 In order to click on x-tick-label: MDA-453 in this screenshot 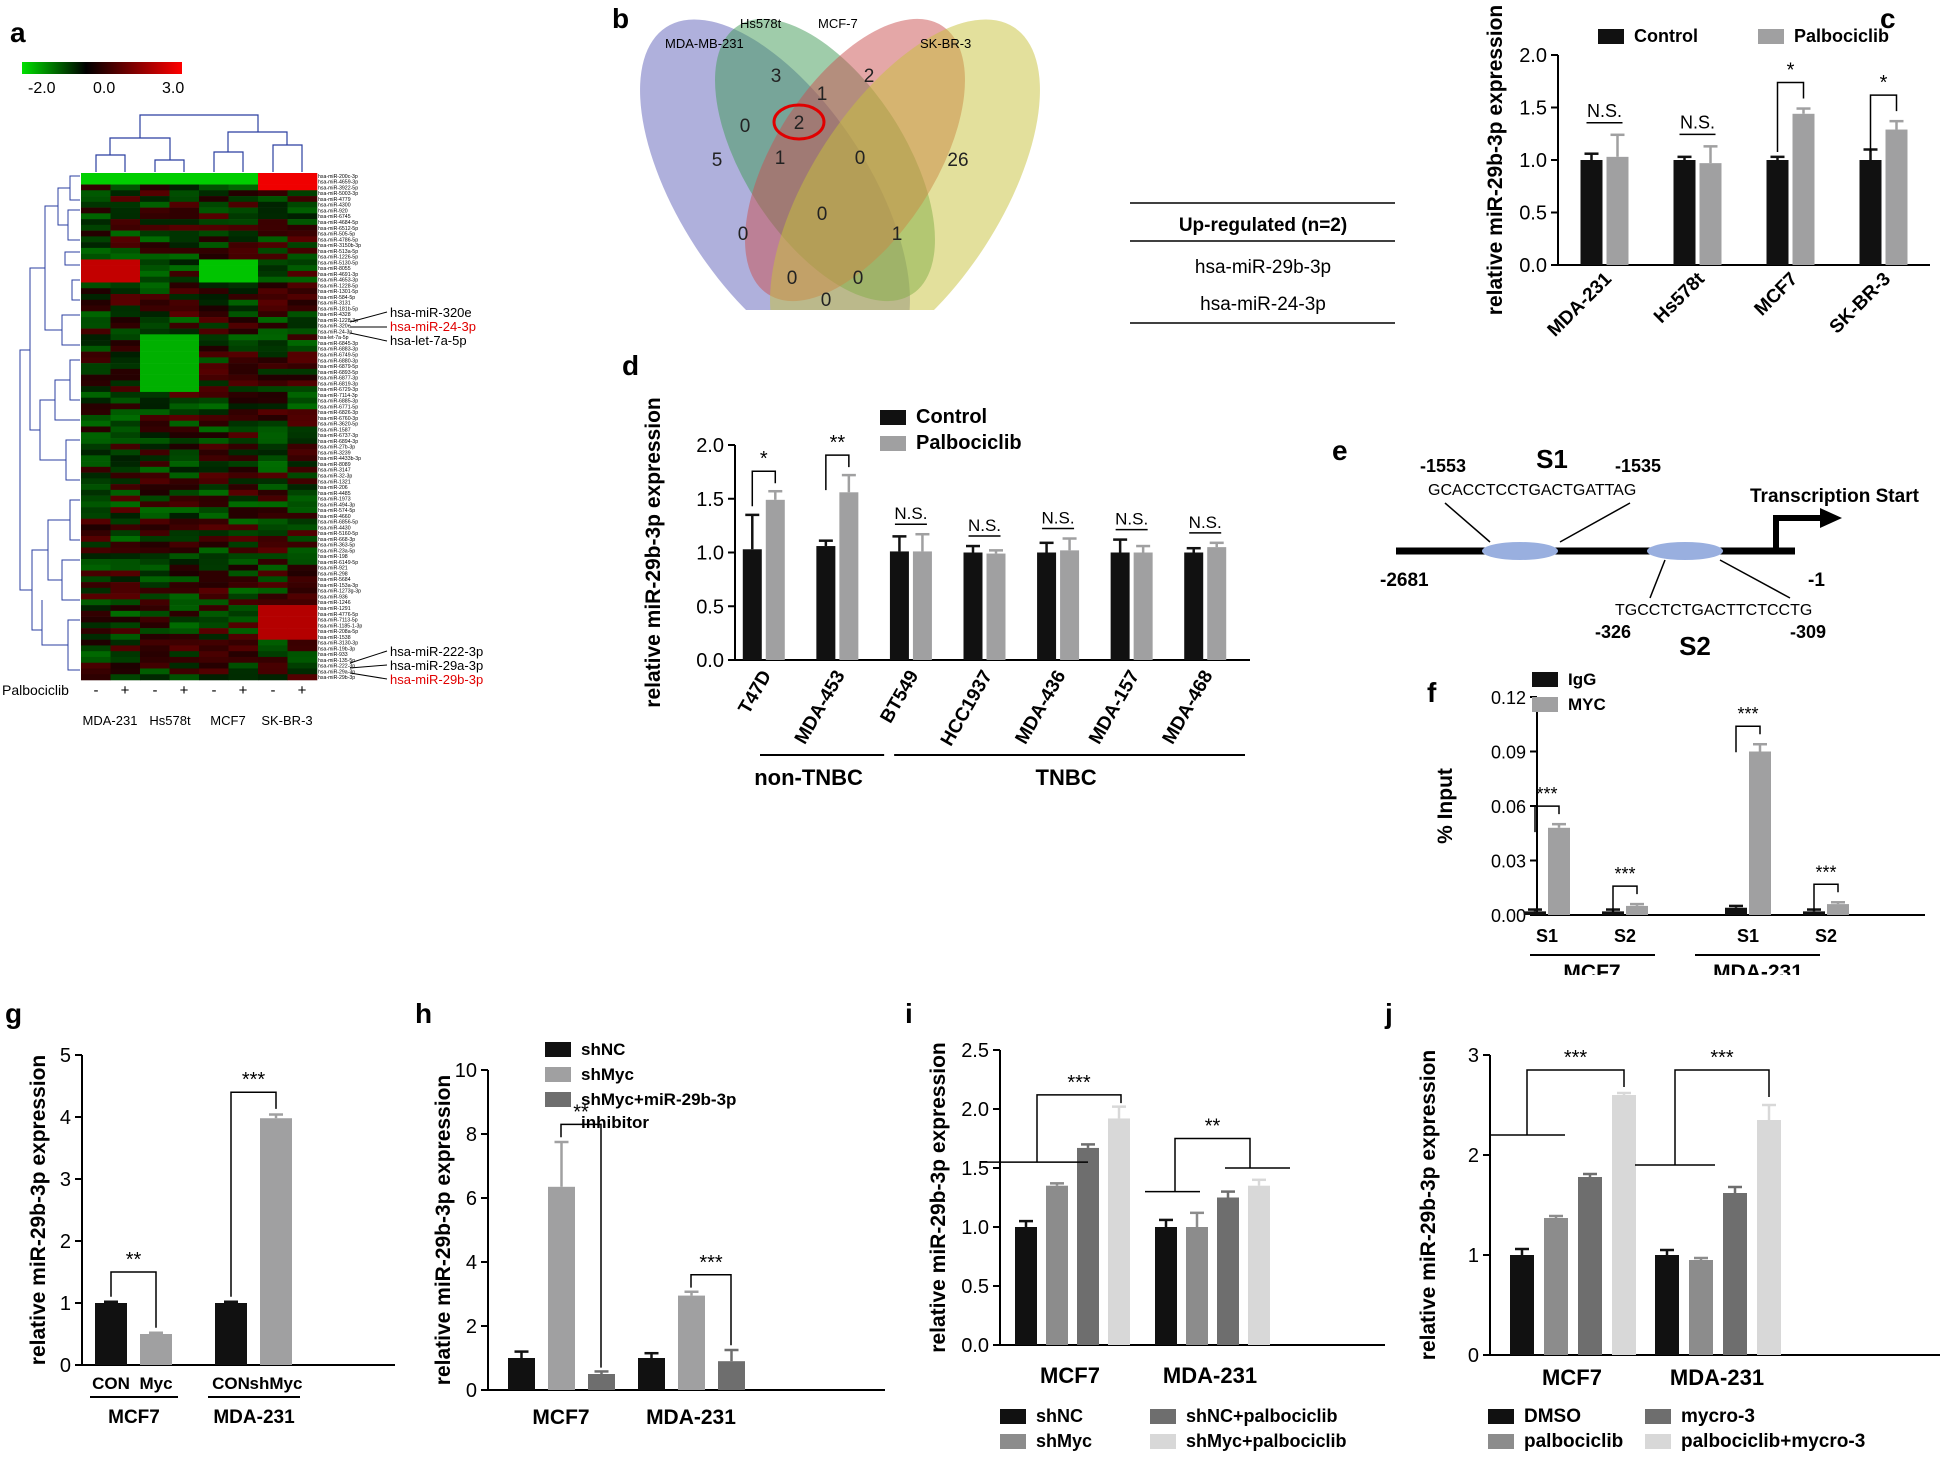, I will do `click(820, 707)`.